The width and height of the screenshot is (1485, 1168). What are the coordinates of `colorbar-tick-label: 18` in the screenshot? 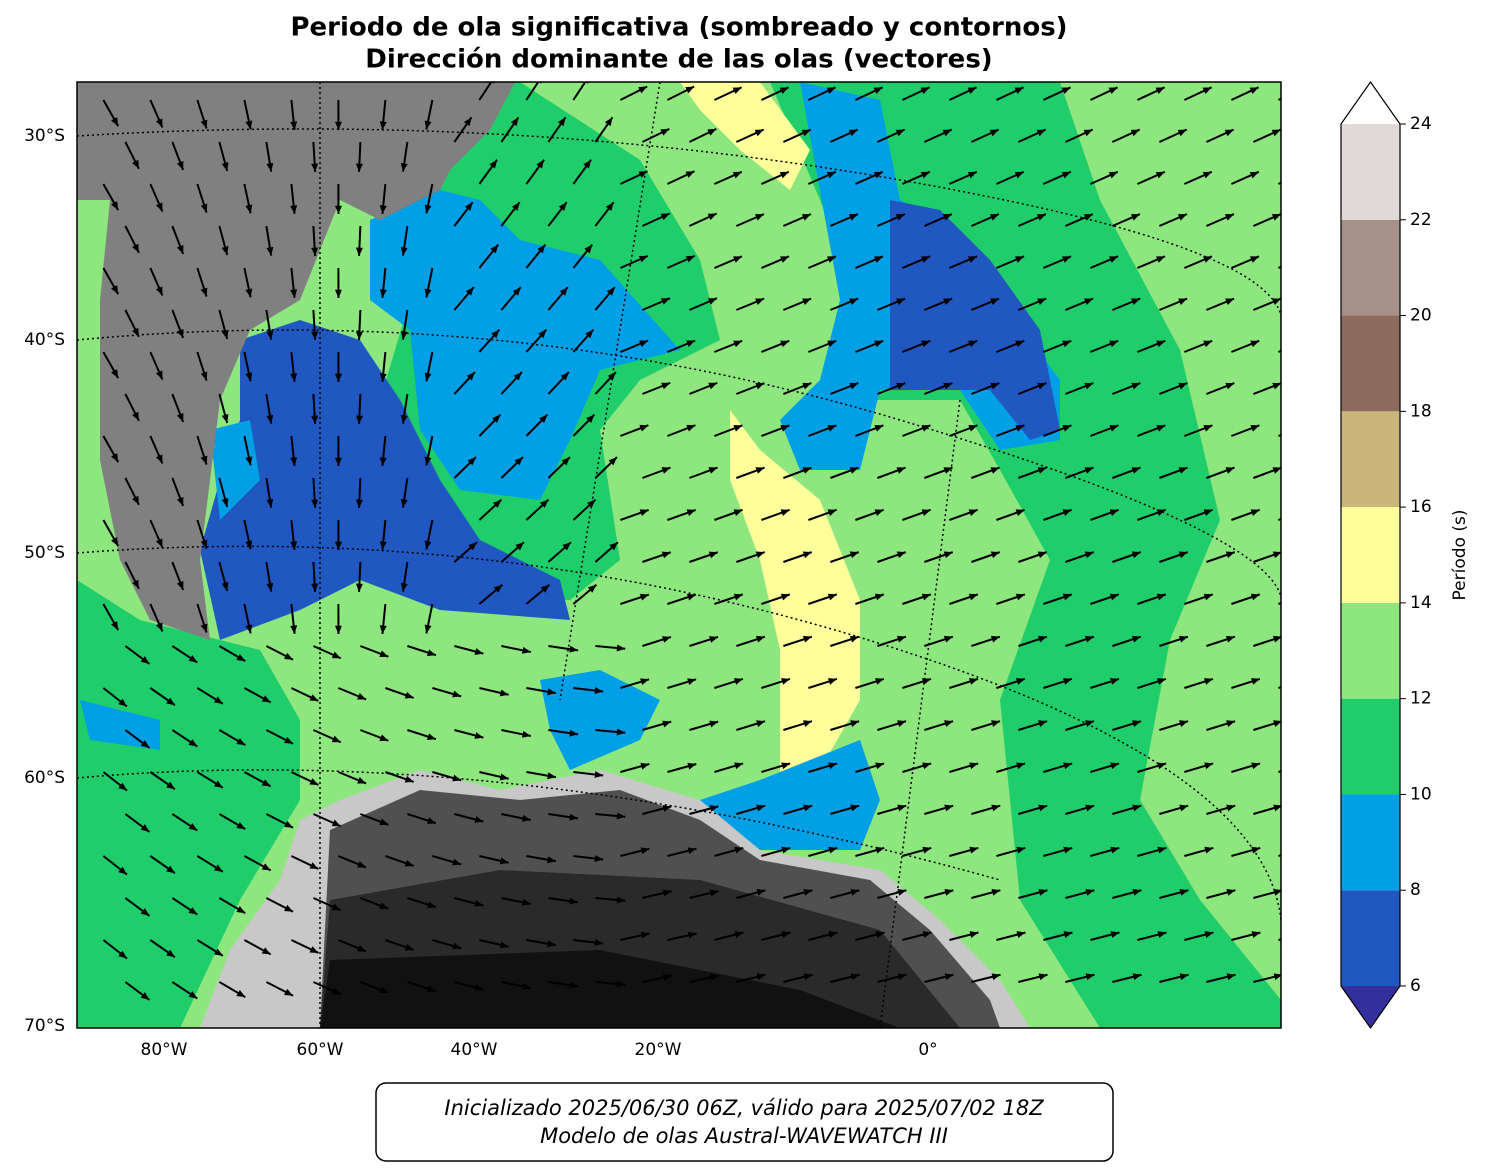 It's located at (1421, 411).